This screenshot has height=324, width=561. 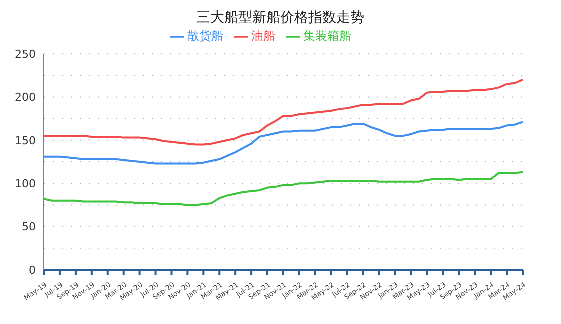 I want to click on legend-label: 油船, so click(x=264, y=36).